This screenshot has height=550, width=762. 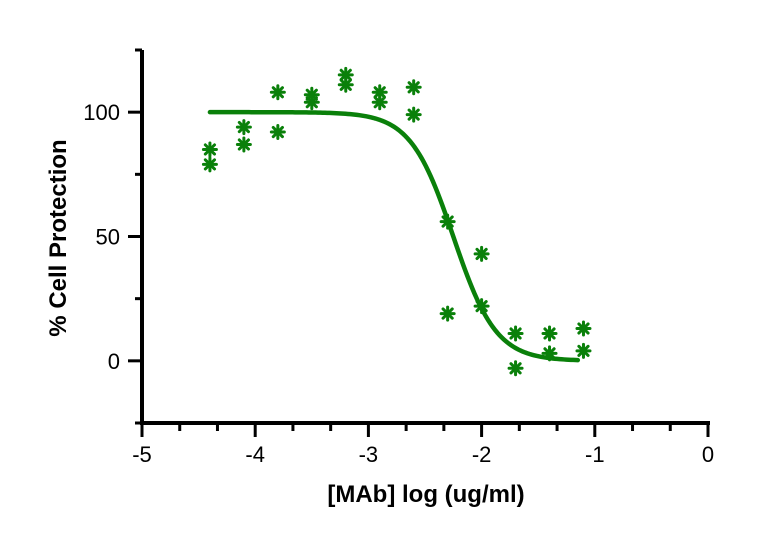 I want to click on x-tick-label: -2, so click(x=482, y=454).